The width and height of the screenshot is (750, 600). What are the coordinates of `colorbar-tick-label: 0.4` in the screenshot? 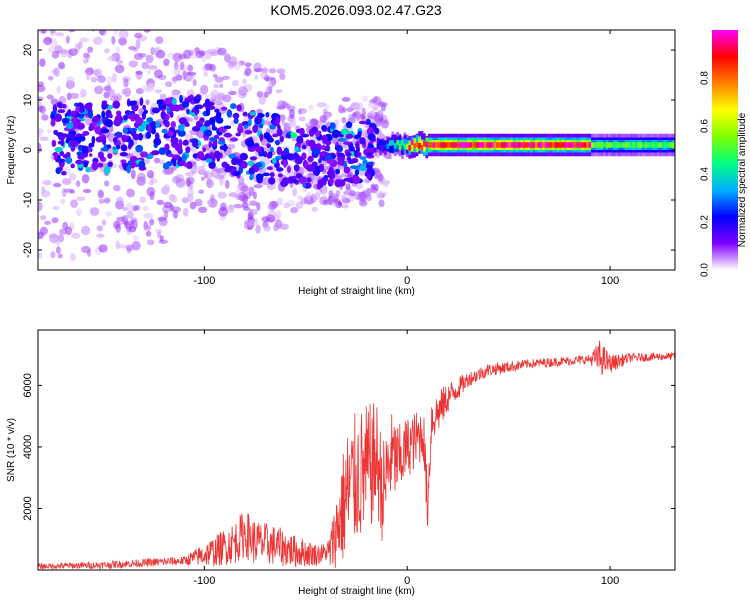 It's located at (705, 174).